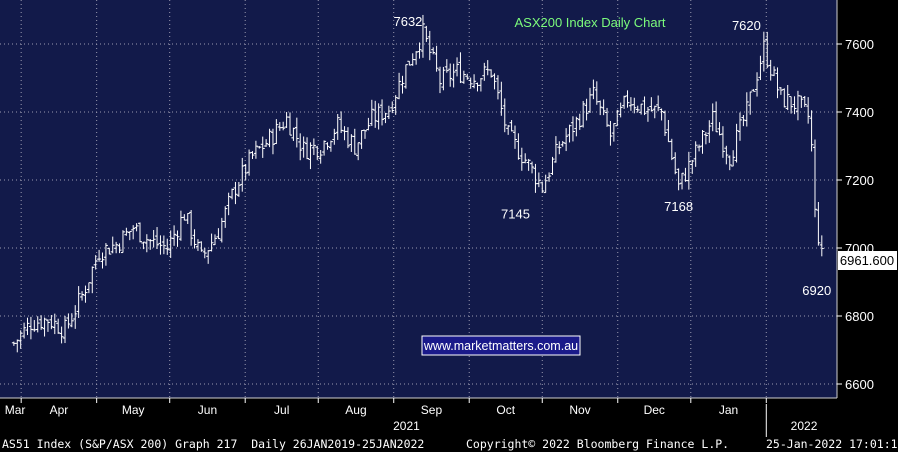  Describe the element at coordinates (15, 410) in the screenshot. I see `x-month-label: Mar` at that location.